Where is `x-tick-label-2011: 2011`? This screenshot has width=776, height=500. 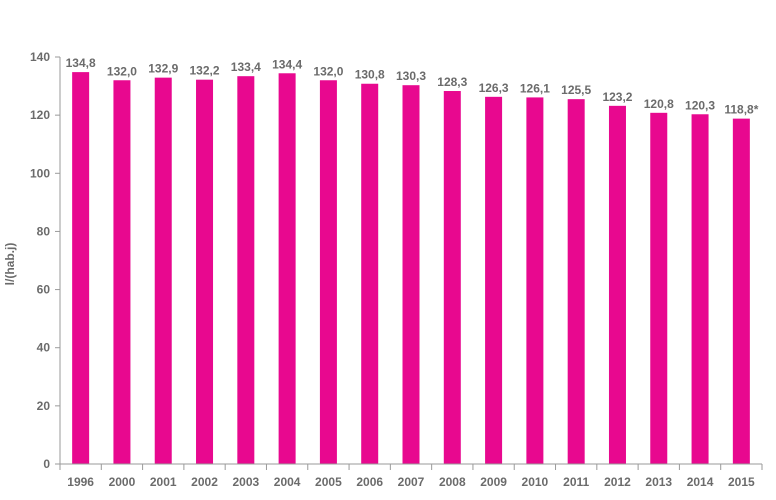
x-tick-label-2011: 2011 is located at coordinates (576, 482).